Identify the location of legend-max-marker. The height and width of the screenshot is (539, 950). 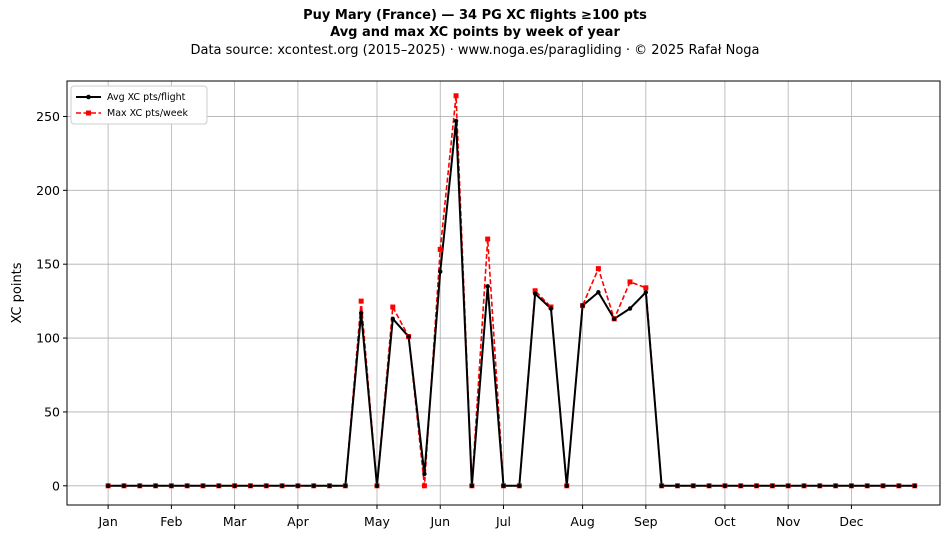
(88, 113).